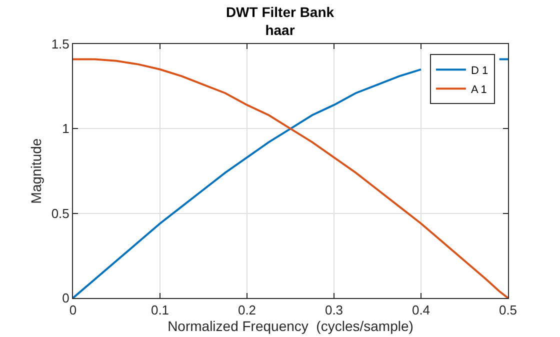 Image resolution: width=560 pixels, height=337 pixels. What do you see at coordinates (247, 310) in the screenshot?
I see `x-tick-label: 0.2` at bounding box center [247, 310].